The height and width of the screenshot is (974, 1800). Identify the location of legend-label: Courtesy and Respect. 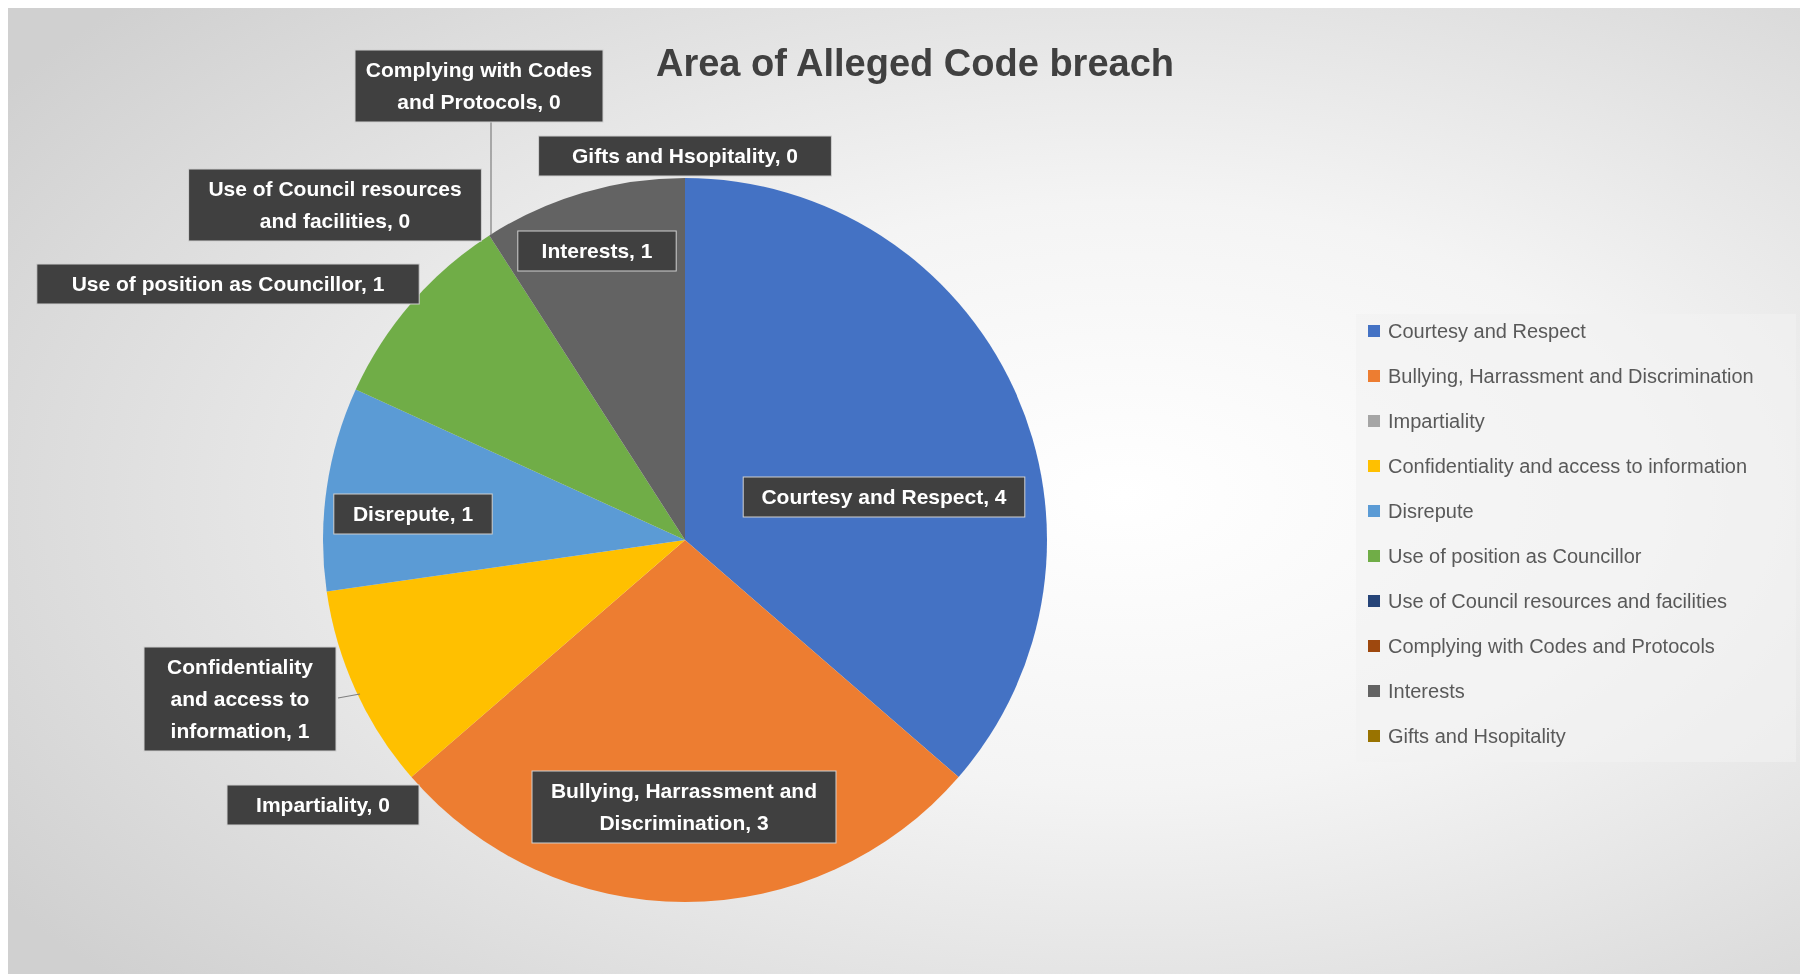
(1487, 331).